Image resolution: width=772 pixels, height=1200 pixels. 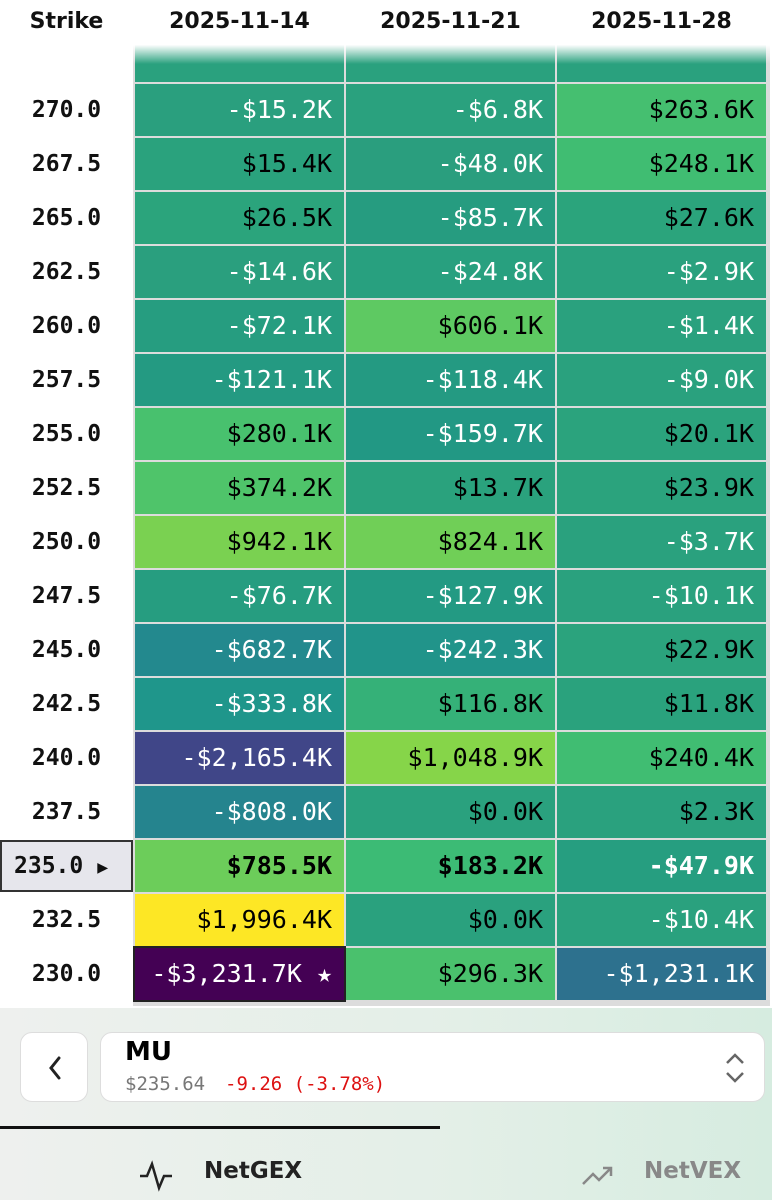 I want to click on column-header: Strike, so click(x=66, y=21).